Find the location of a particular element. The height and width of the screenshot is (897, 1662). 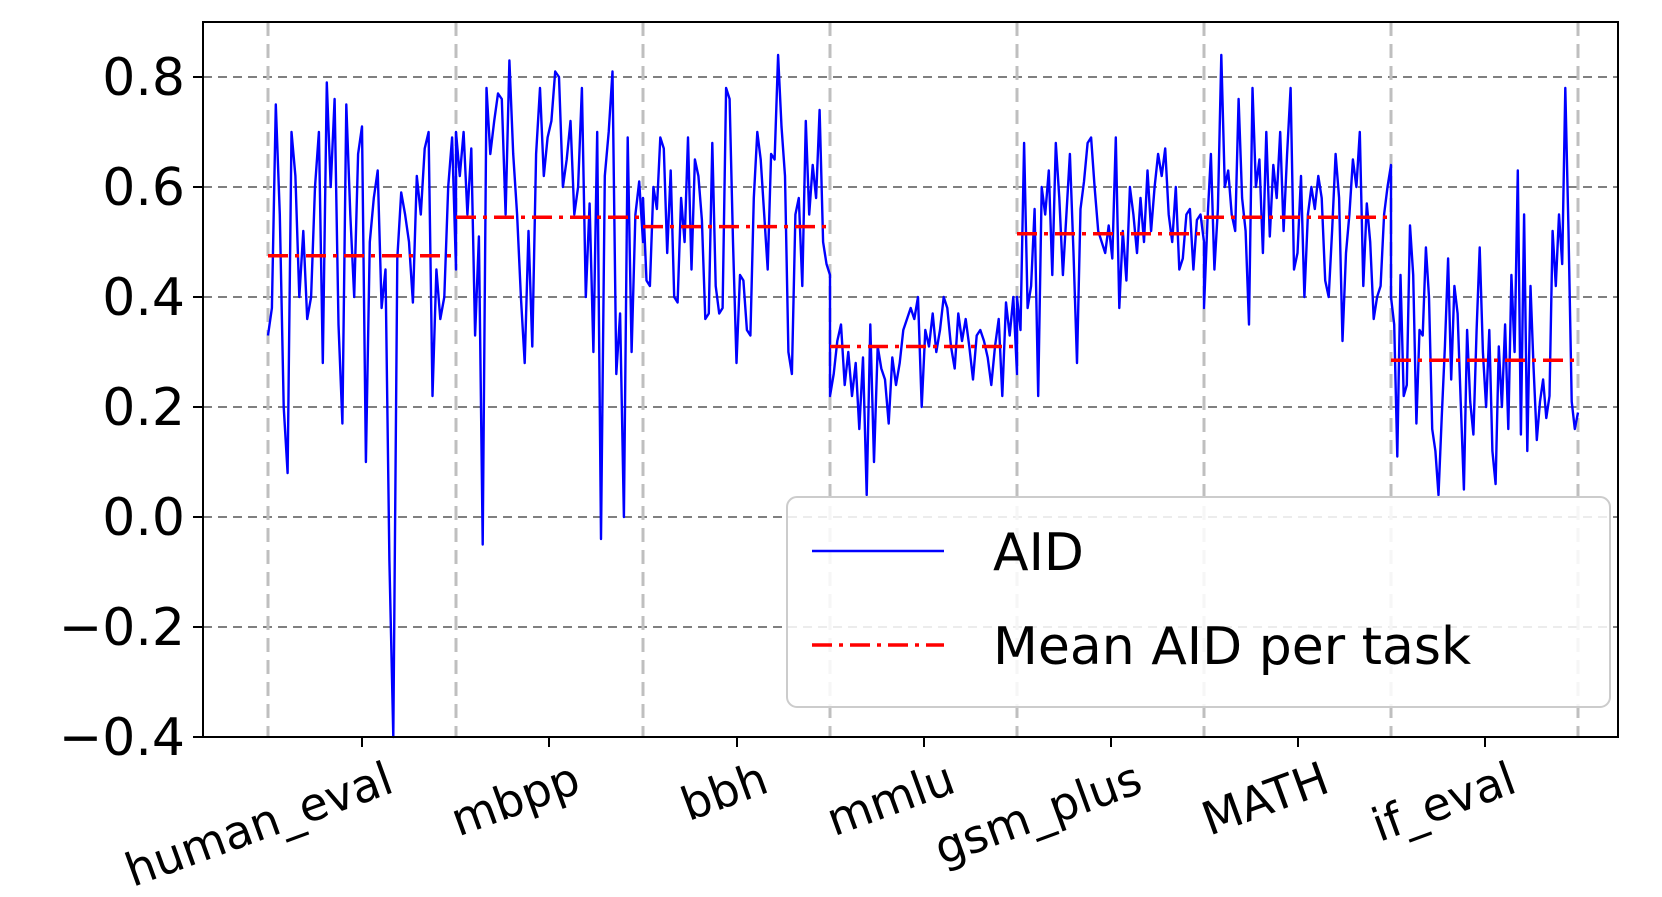

x-tick-label: human_eval is located at coordinates (259, 824).